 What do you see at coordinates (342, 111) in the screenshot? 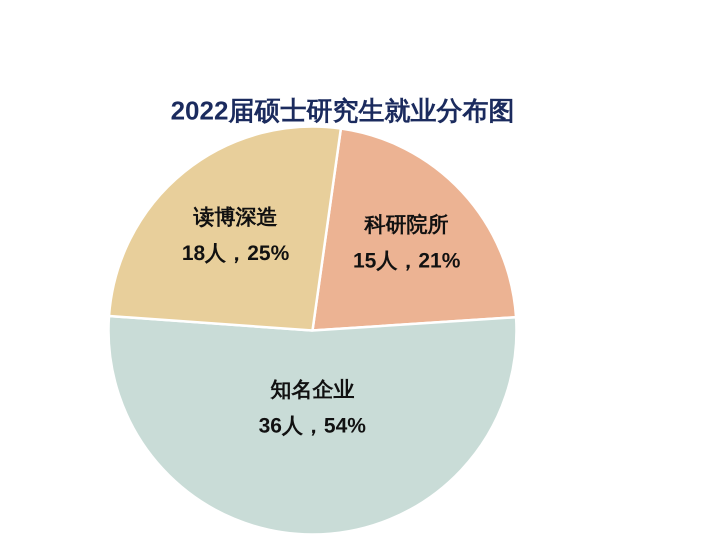
I see `chart-title: 2022届硕士研究生就业分布图` at bounding box center [342, 111].